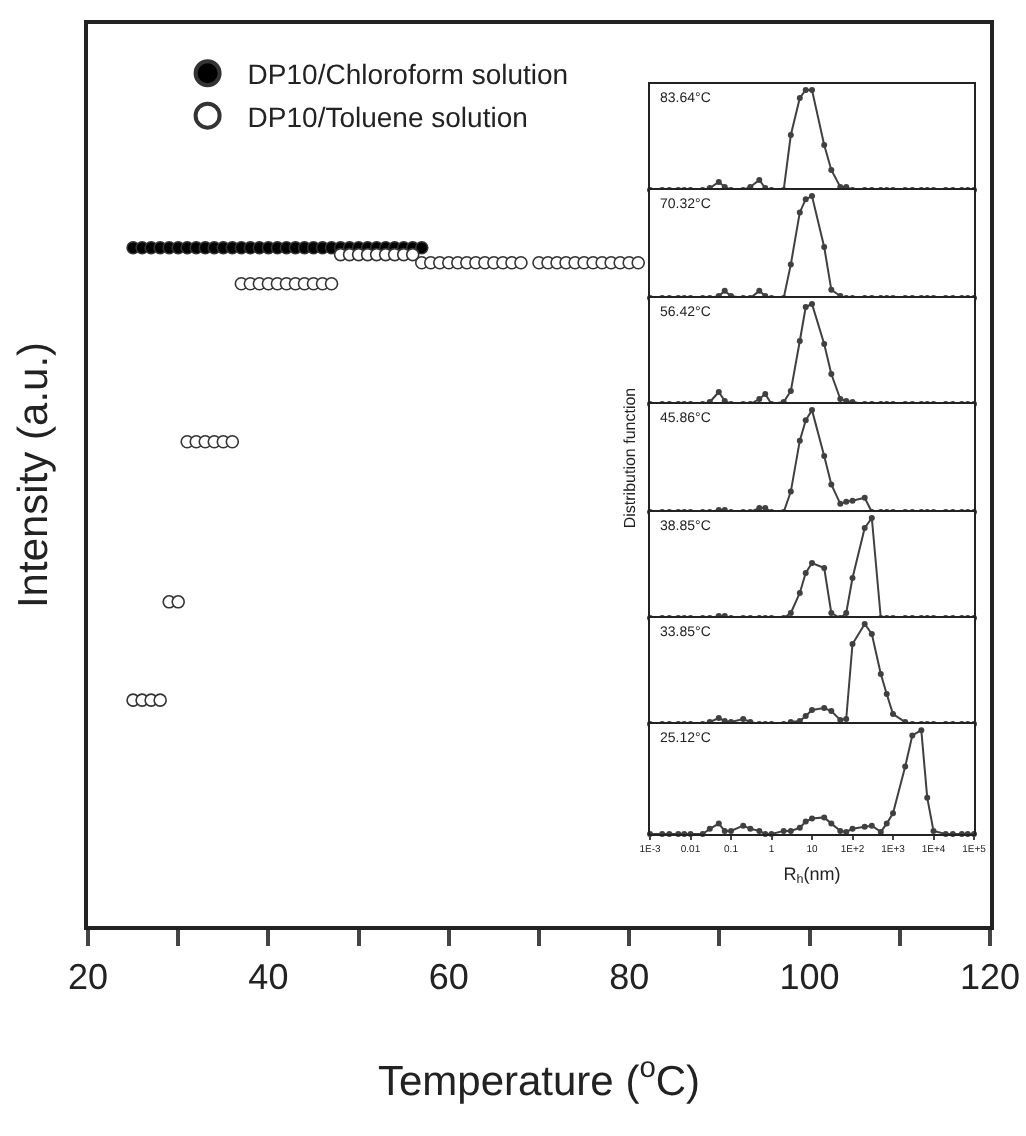 The image size is (1026, 1136). I want to click on legend-label: DP10/Toluene solution, so click(387, 116).